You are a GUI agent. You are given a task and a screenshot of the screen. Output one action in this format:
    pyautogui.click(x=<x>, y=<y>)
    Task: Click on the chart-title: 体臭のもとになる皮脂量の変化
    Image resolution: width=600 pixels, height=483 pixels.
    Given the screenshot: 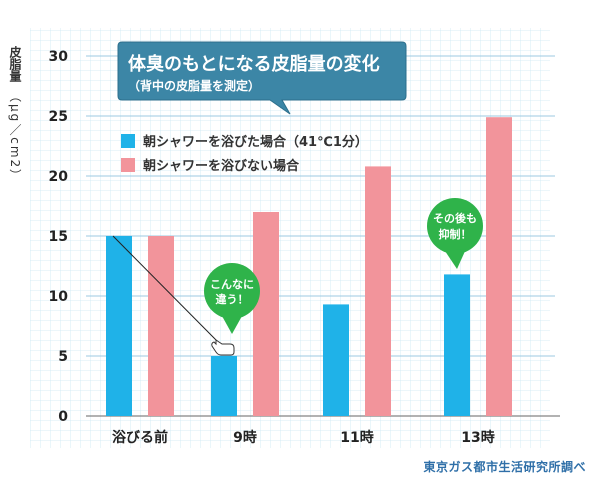 What is the action you would take?
    pyautogui.click(x=254, y=64)
    